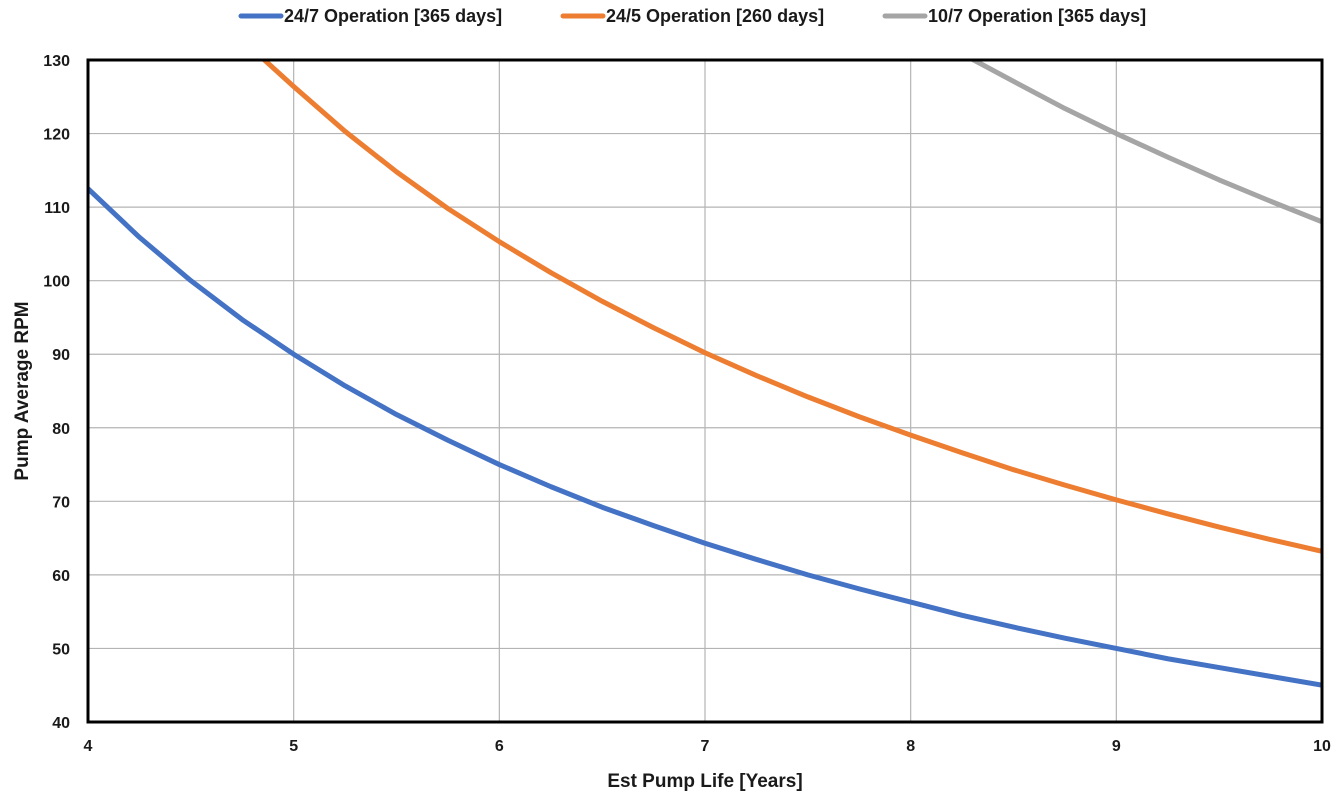 This screenshot has width=1343, height=801. Describe the element at coordinates (499, 746) in the screenshot. I see `x-tick-label: 6` at that location.